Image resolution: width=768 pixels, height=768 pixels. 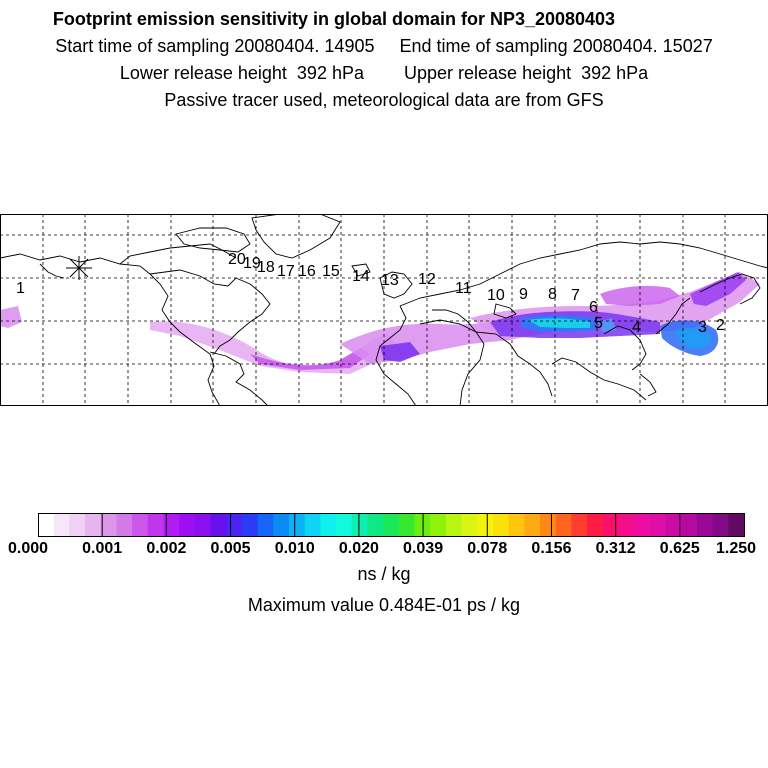 I want to click on colorbar-svg, so click(x=391, y=525).